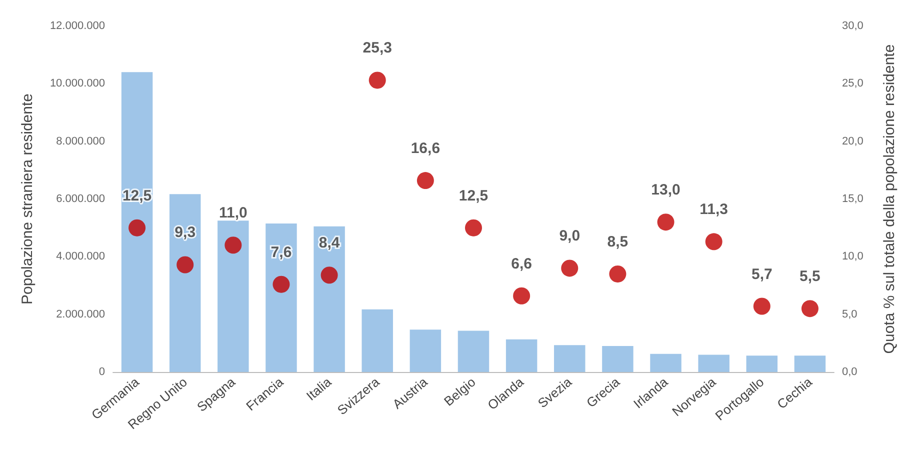 This screenshot has height=468, width=914. I want to click on y2-tick-label: 0,0, so click(850, 372).